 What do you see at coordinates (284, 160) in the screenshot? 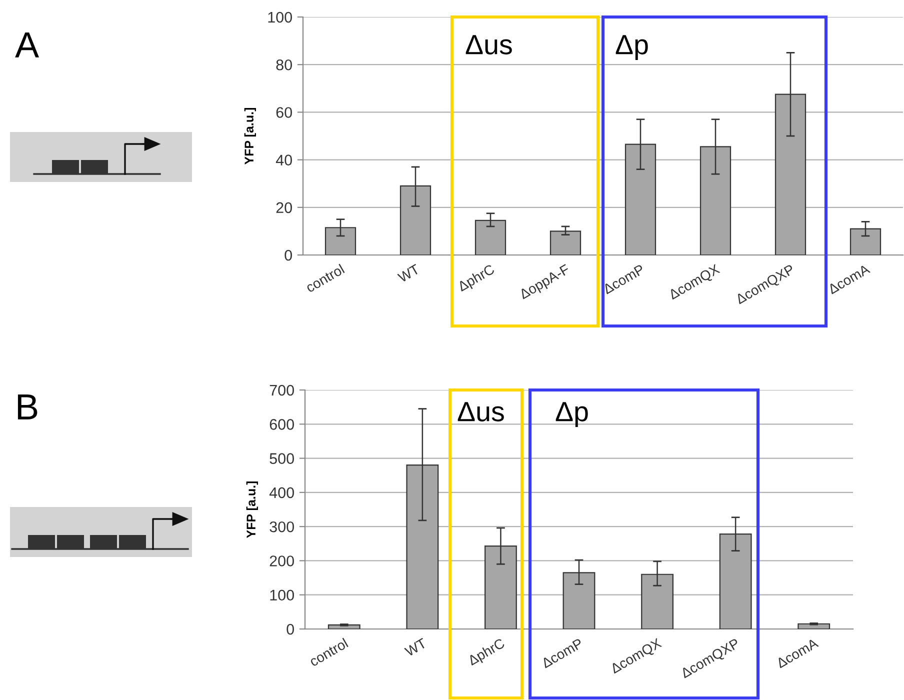
I see `y-tick-label: 40` at bounding box center [284, 160].